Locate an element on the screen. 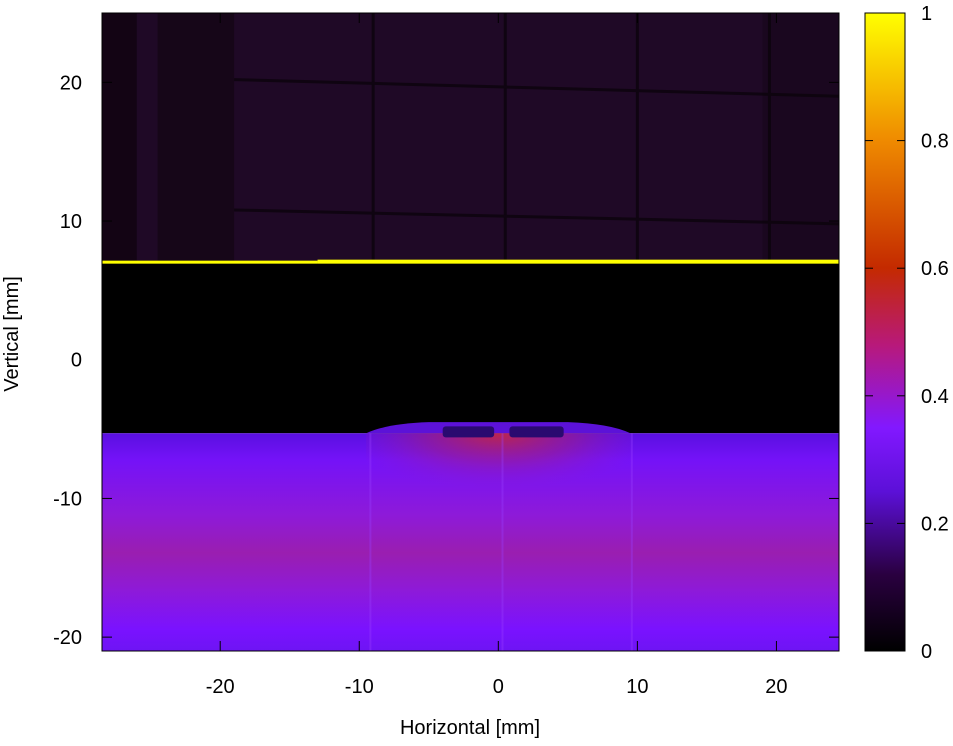  center-hot-spot is located at coordinates (498, 480).